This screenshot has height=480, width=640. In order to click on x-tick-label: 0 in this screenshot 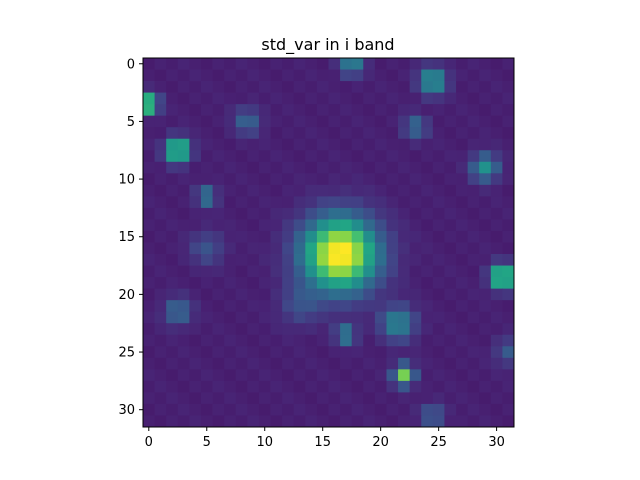, I will do `click(149, 442)`.